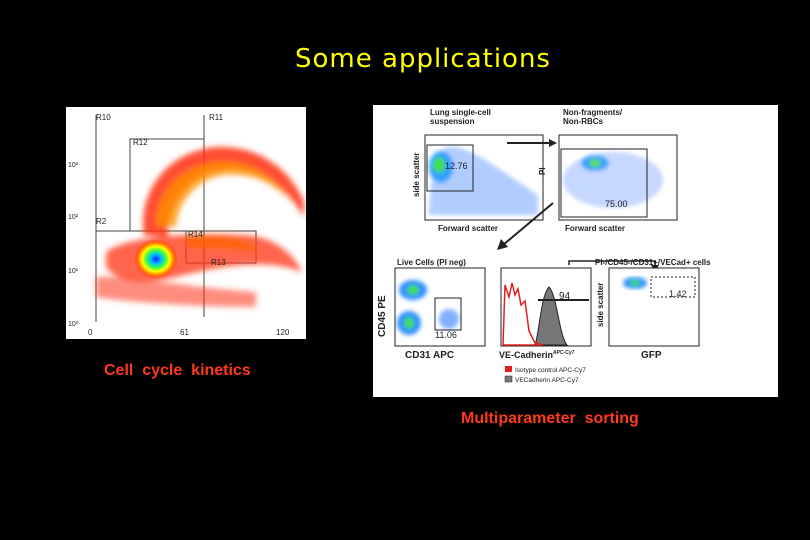 The image size is (810, 540). Describe the element at coordinates (161, 190) in the screenshot. I see `gate-labels: R10 R11 R12 R2 R14 R13` at that location.